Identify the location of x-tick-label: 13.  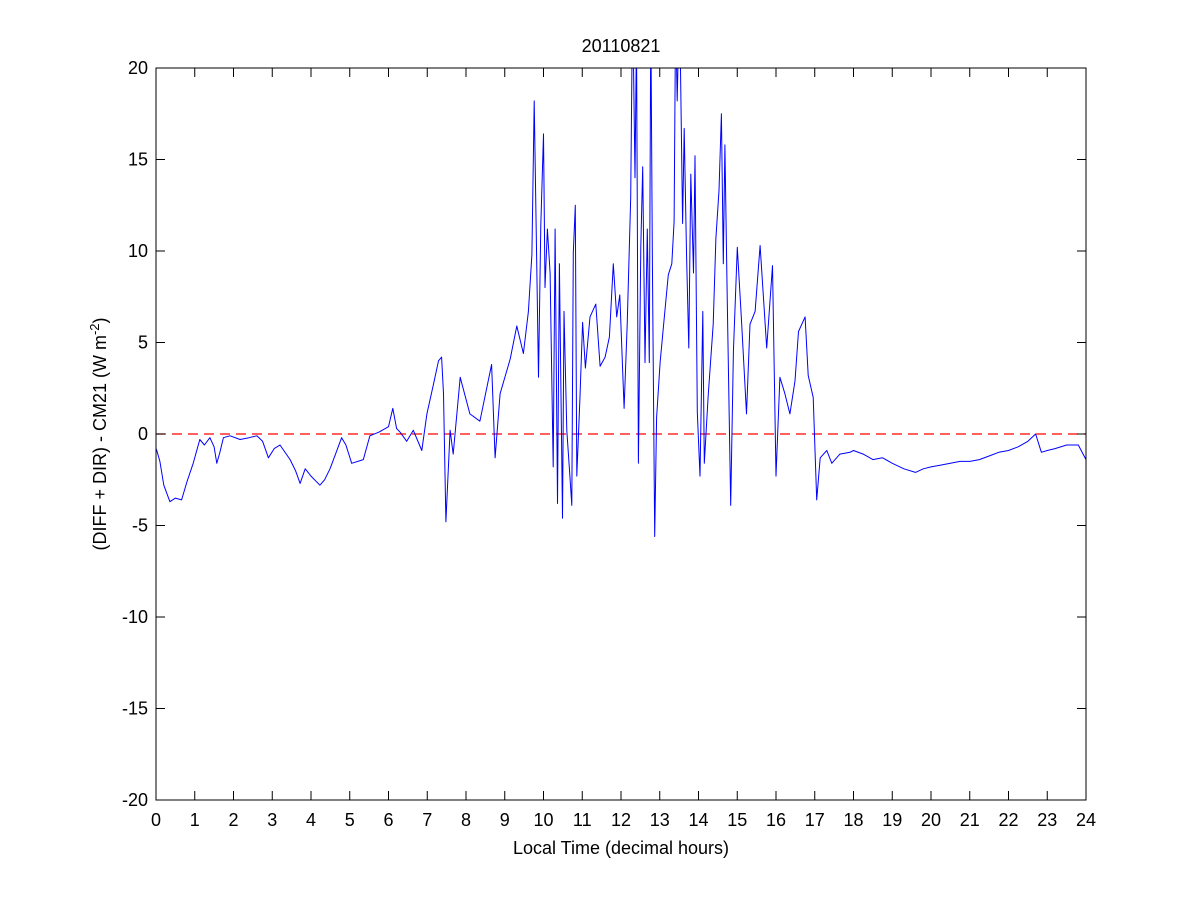
(660, 820).